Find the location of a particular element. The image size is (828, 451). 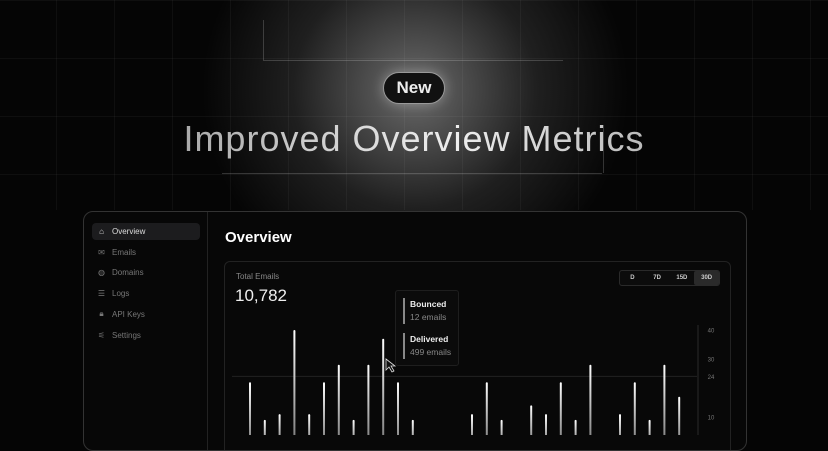

delivered-value: 499 emails is located at coordinates (431, 352).